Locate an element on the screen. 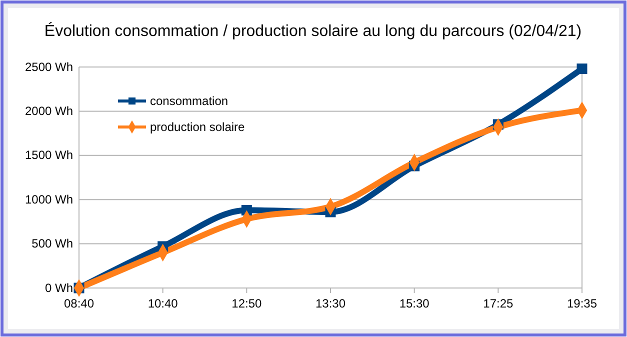 The image size is (627, 337). x-tick-label: 13:30 is located at coordinates (330, 303).